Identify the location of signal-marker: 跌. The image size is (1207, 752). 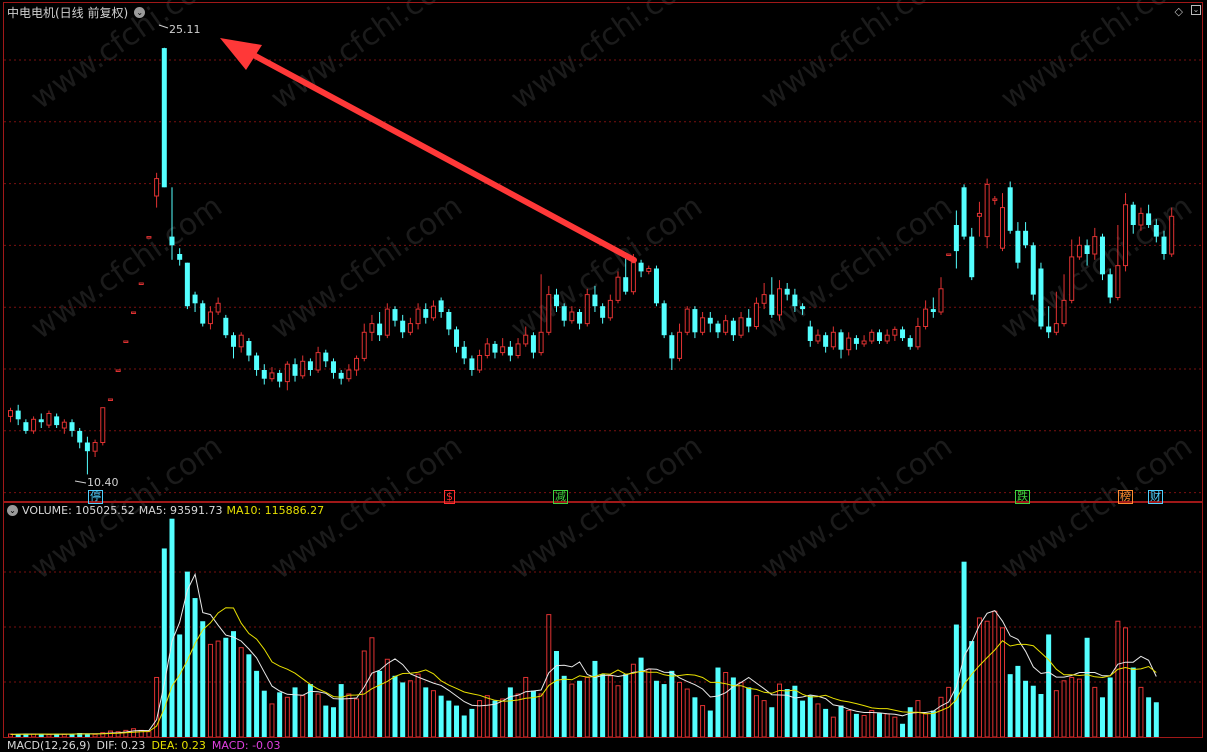
(1022, 497).